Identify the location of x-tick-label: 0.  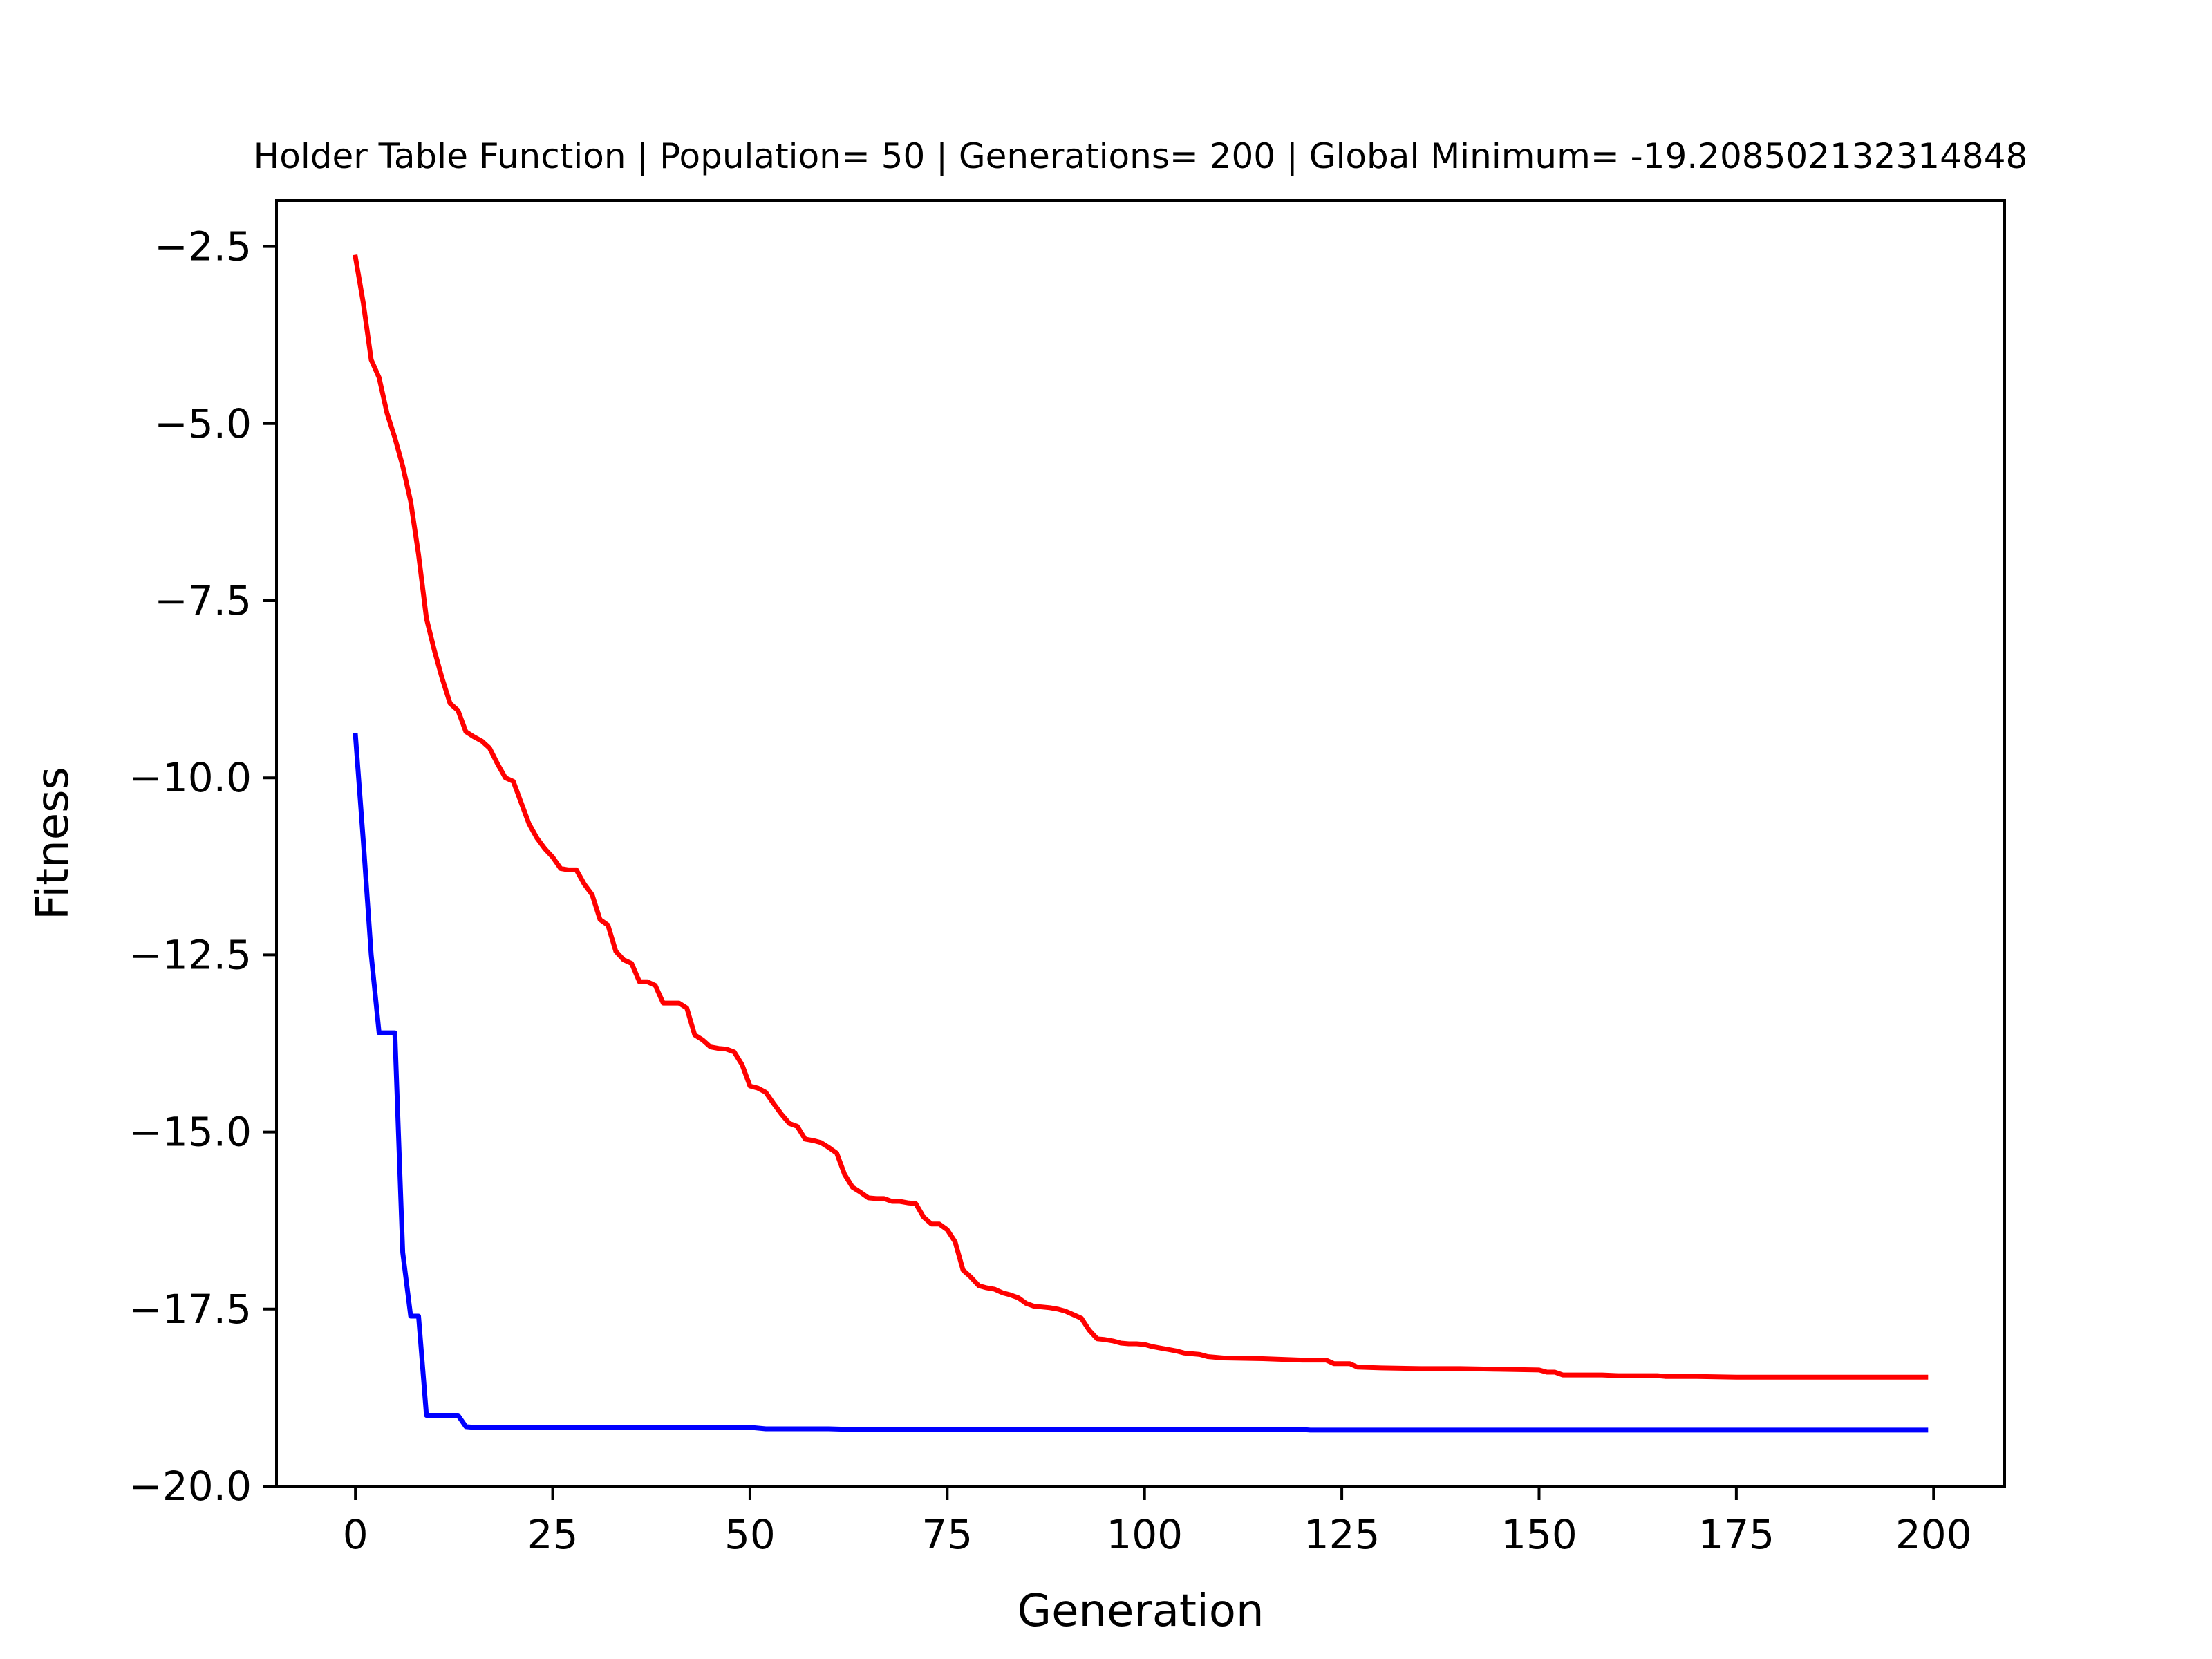
(356, 1535).